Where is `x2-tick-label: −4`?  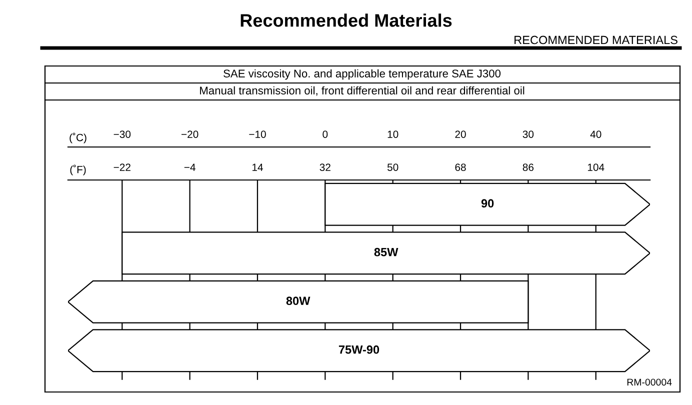
x2-tick-label: −4 is located at coordinates (190, 167).